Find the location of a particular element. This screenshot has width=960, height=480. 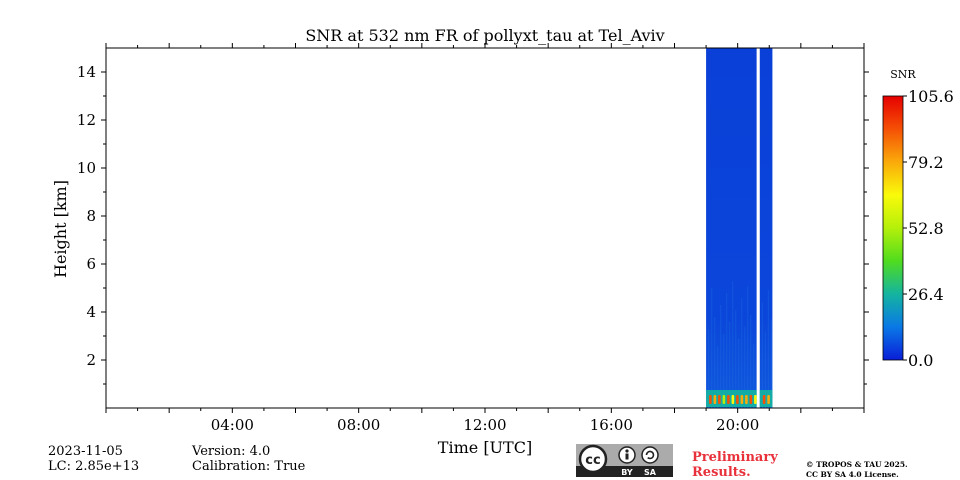

lidar-constant-text: LC: 2.85e+13 is located at coordinates (94, 466).